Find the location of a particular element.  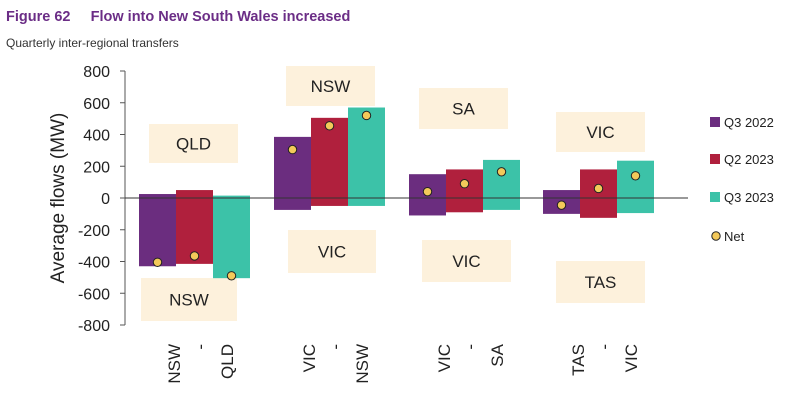

y-tick-label: -200 is located at coordinates (94, 231).